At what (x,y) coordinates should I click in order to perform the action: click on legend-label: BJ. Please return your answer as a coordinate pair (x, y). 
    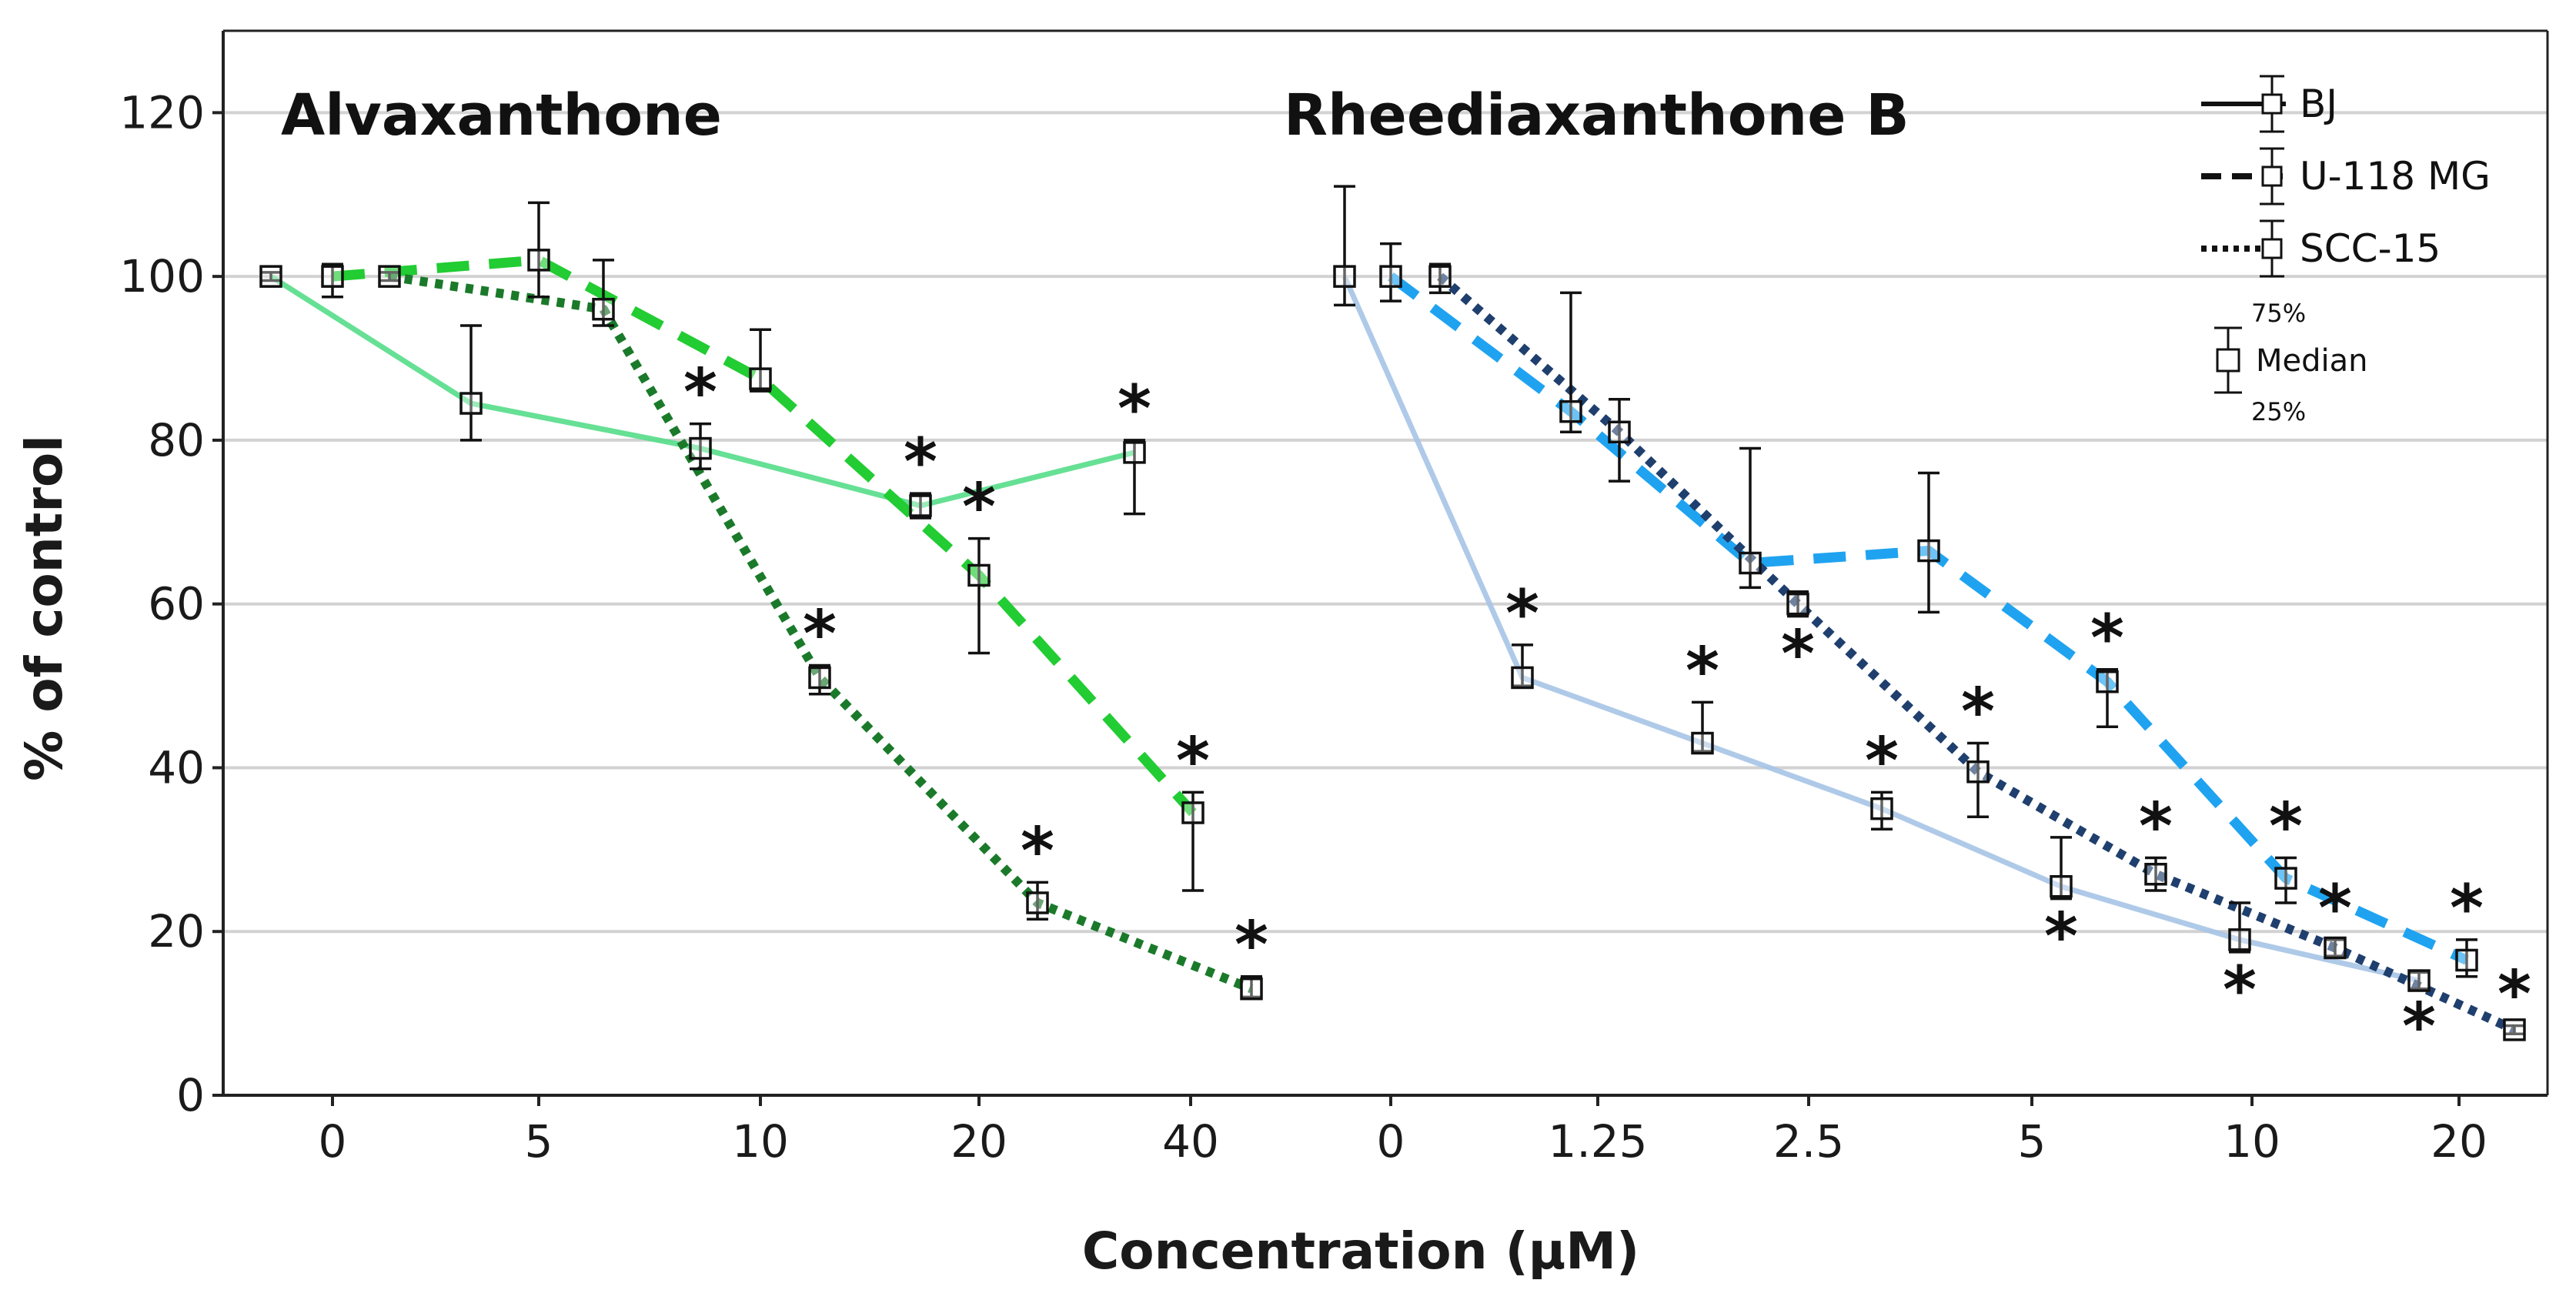
    Looking at the image, I should click on (2318, 104).